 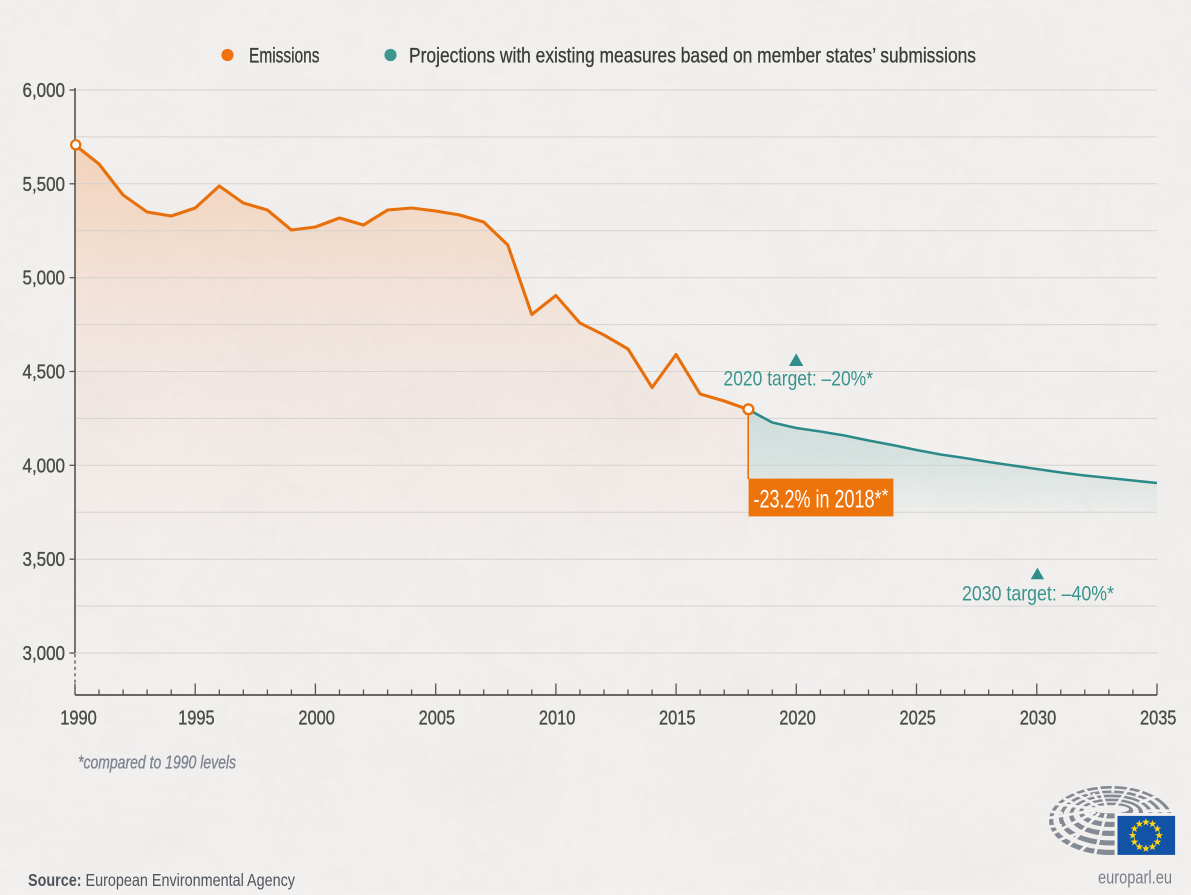 I want to click on svg-text: 2030, so click(x=1038, y=718).